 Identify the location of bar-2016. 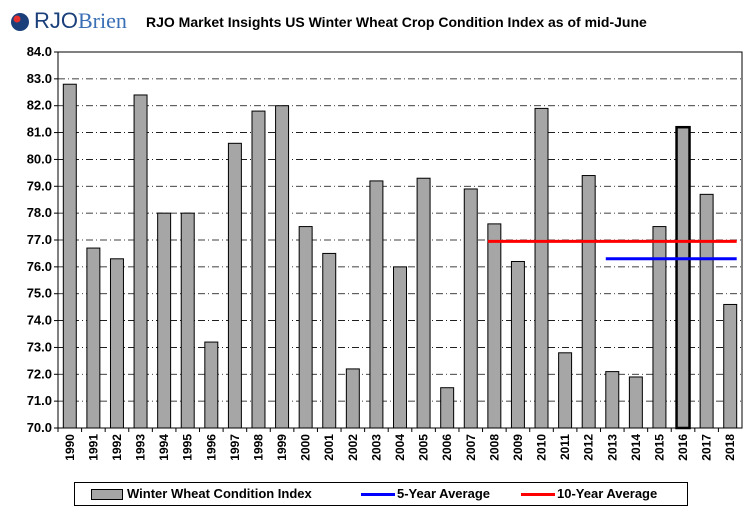
(683, 277).